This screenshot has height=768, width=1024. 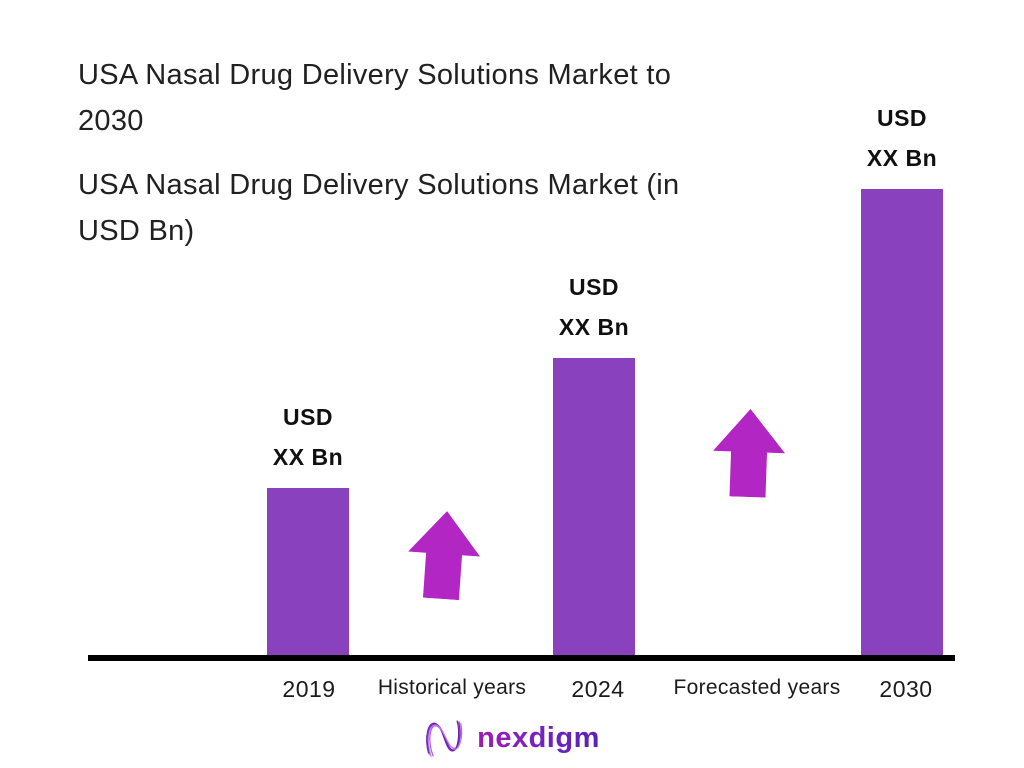 I want to click on page-title-line2: 2030, so click(x=111, y=121).